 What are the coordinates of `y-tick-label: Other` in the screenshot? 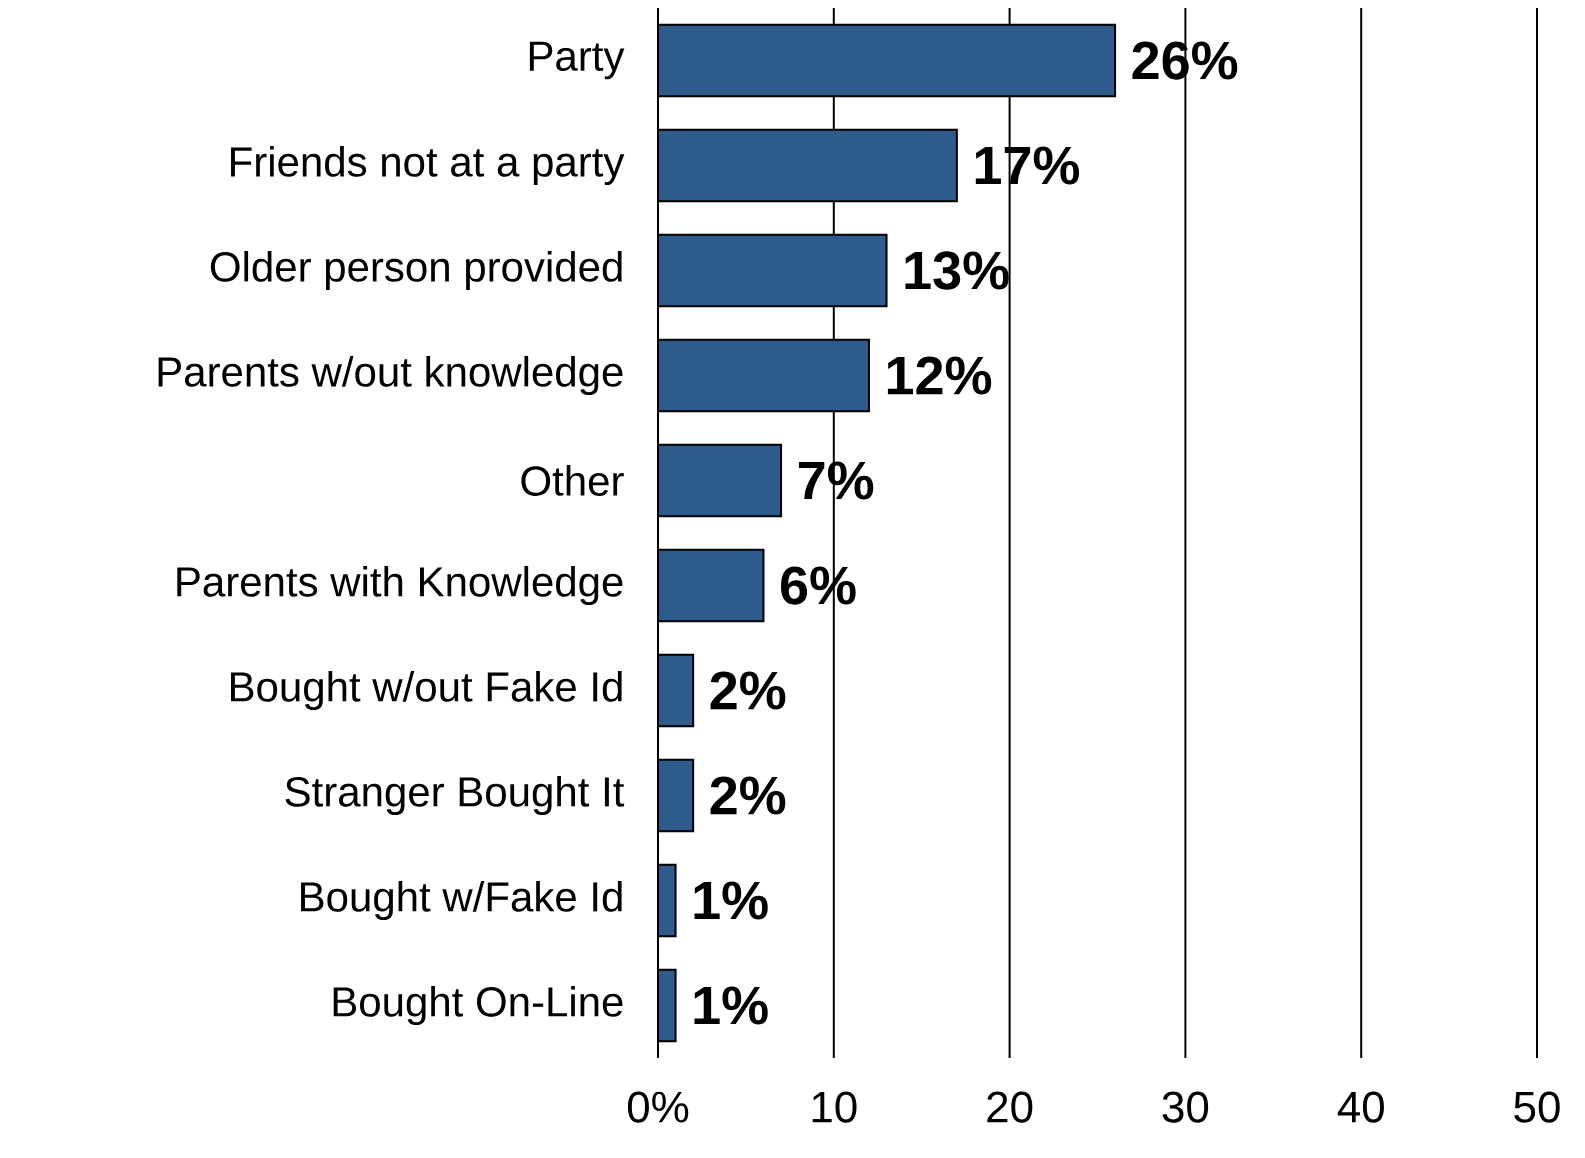 It's located at (572, 480).